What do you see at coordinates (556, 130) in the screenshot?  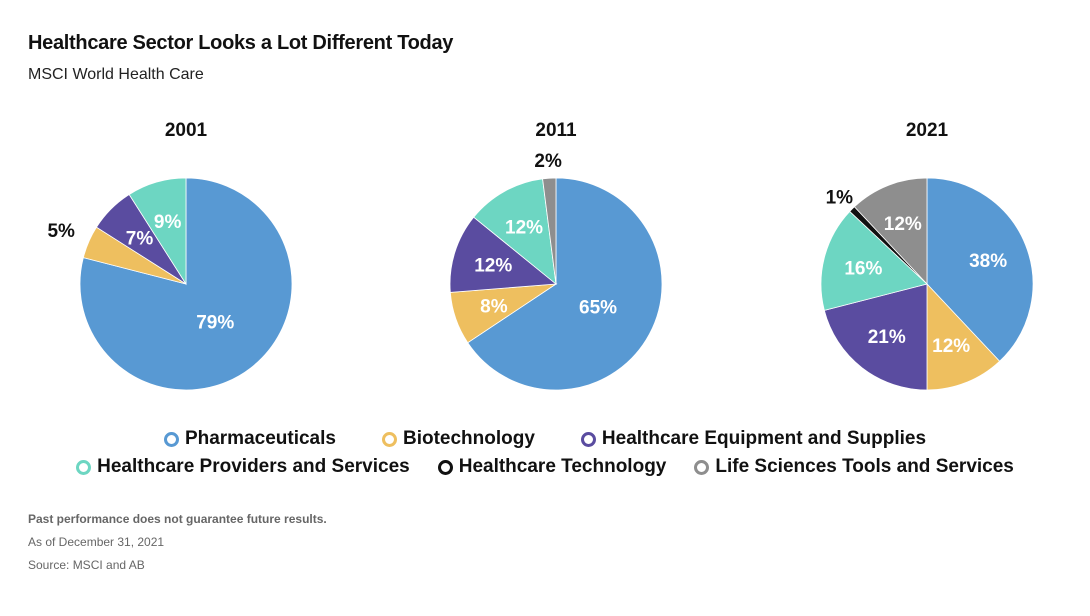 I see `pie-title: 2011` at bounding box center [556, 130].